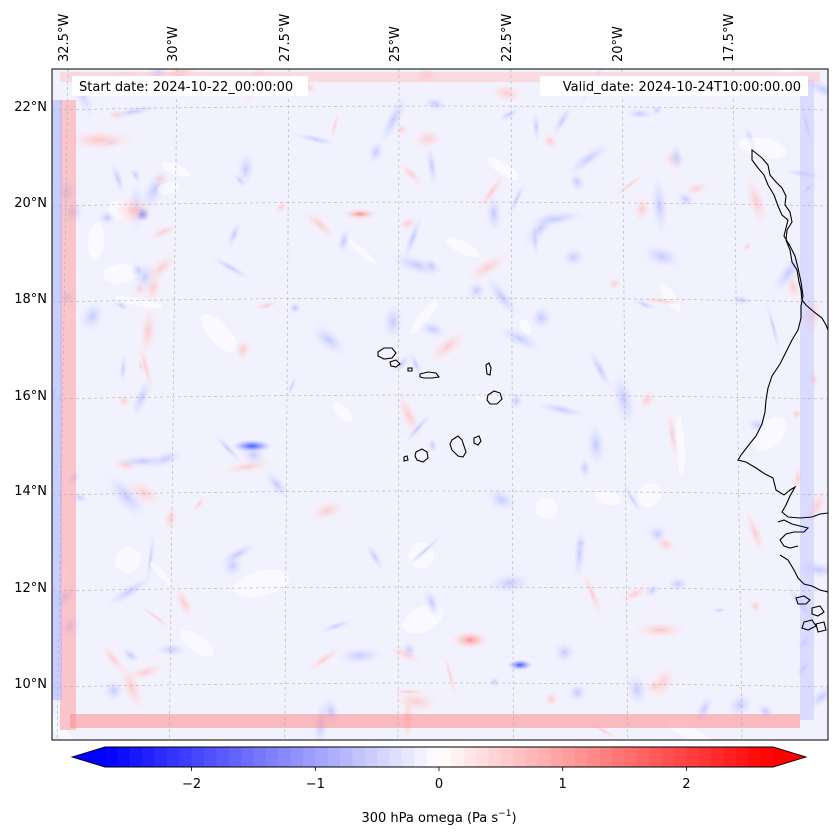 Image resolution: width=837 pixels, height=839 pixels. Describe the element at coordinates (30, 588) in the screenshot. I see `lat-label: 12°N` at that location.